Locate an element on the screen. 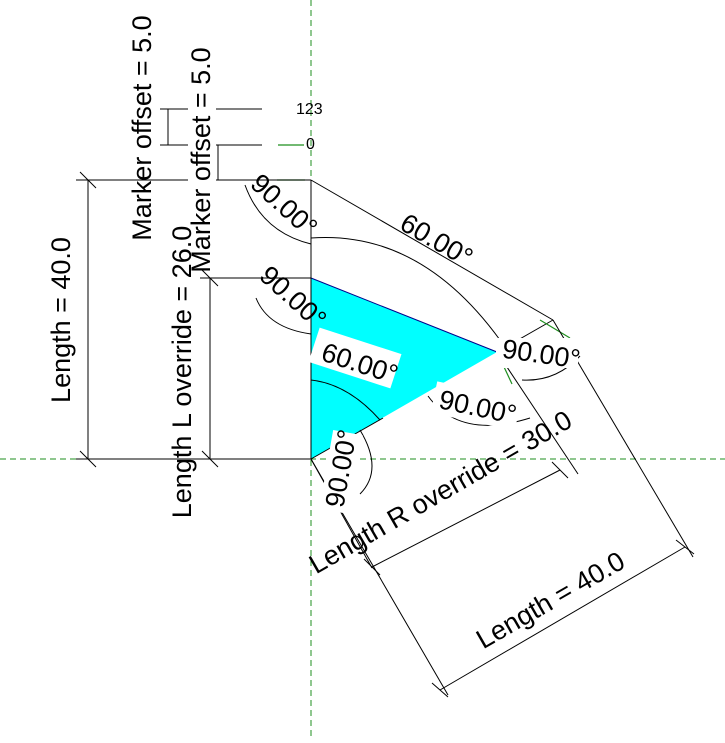 Image resolution: width=725 pixels, height=743 pixels. angle-label-top: 60.00° is located at coordinates (436, 240).